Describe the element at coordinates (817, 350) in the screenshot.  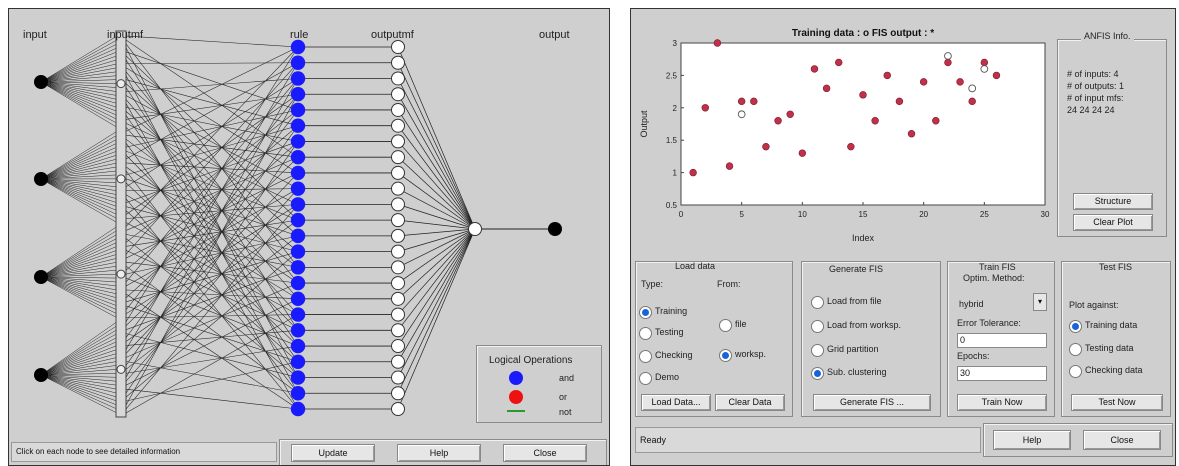
I see `grid-partition-radio` at that location.